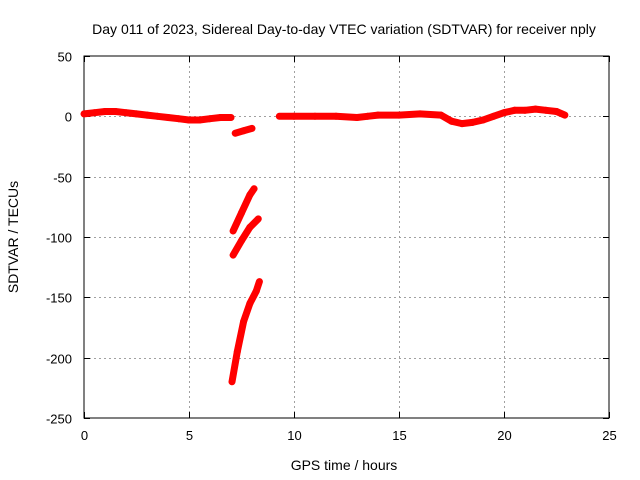 The width and height of the screenshot is (640, 480). I want to click on x-axis-label: GPS time / hours, so click(344, 465).